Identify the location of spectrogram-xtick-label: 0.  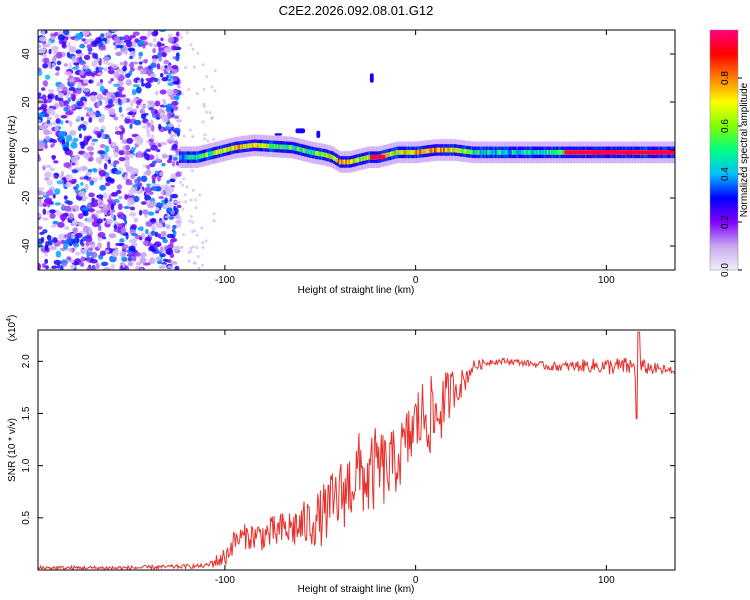
(416, 280).